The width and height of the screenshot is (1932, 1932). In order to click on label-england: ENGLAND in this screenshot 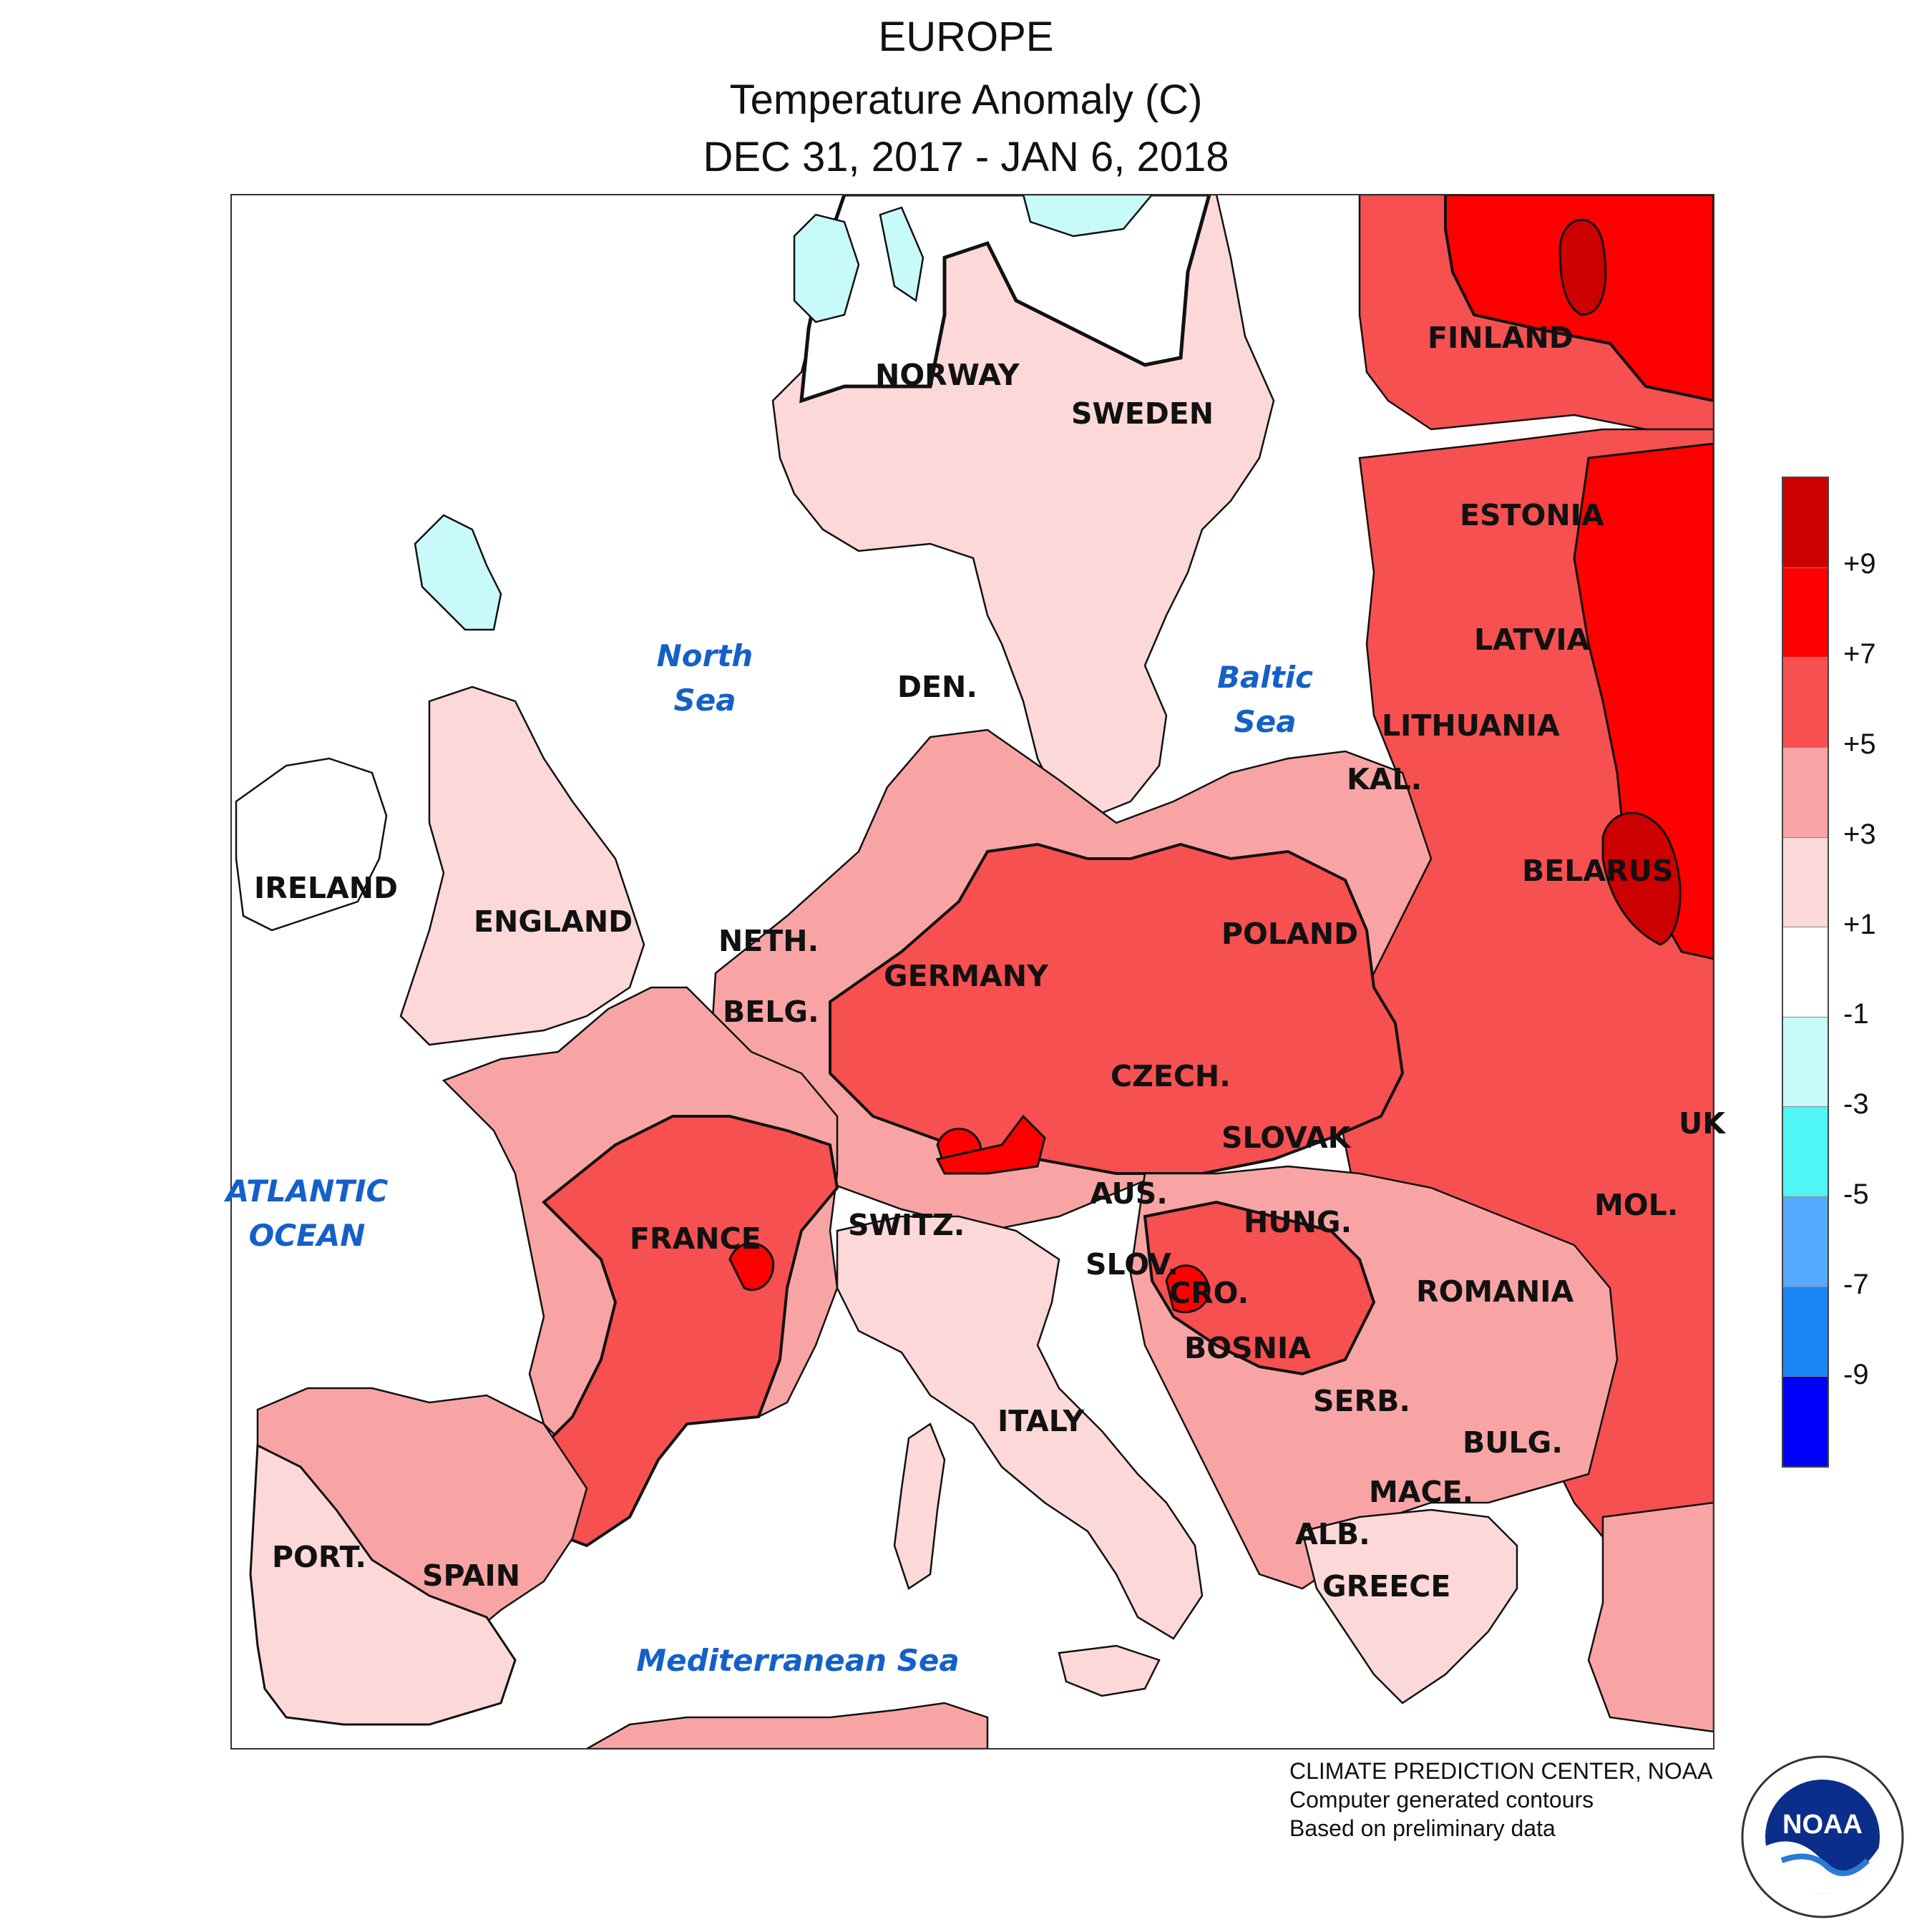, I will do `click(553, 921)`.